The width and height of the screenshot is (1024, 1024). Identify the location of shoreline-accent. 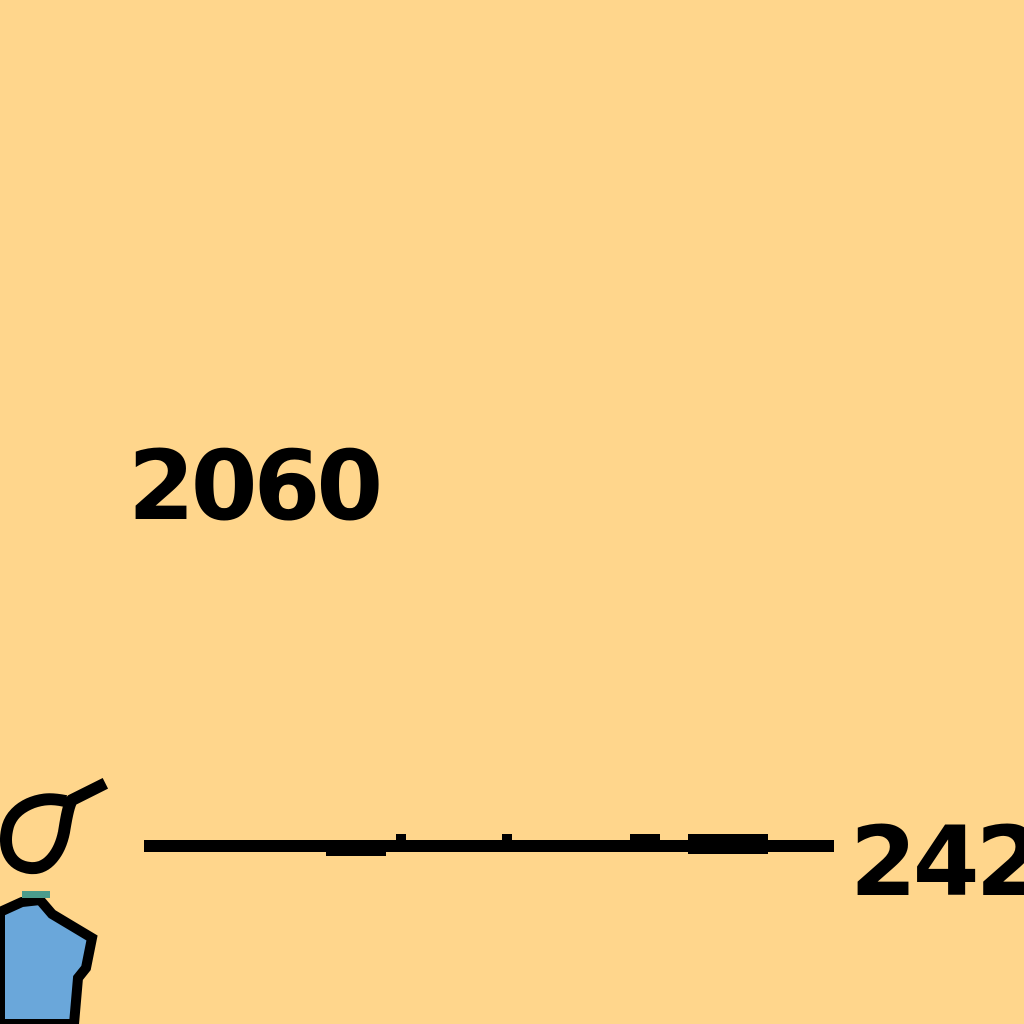
(36, 894).